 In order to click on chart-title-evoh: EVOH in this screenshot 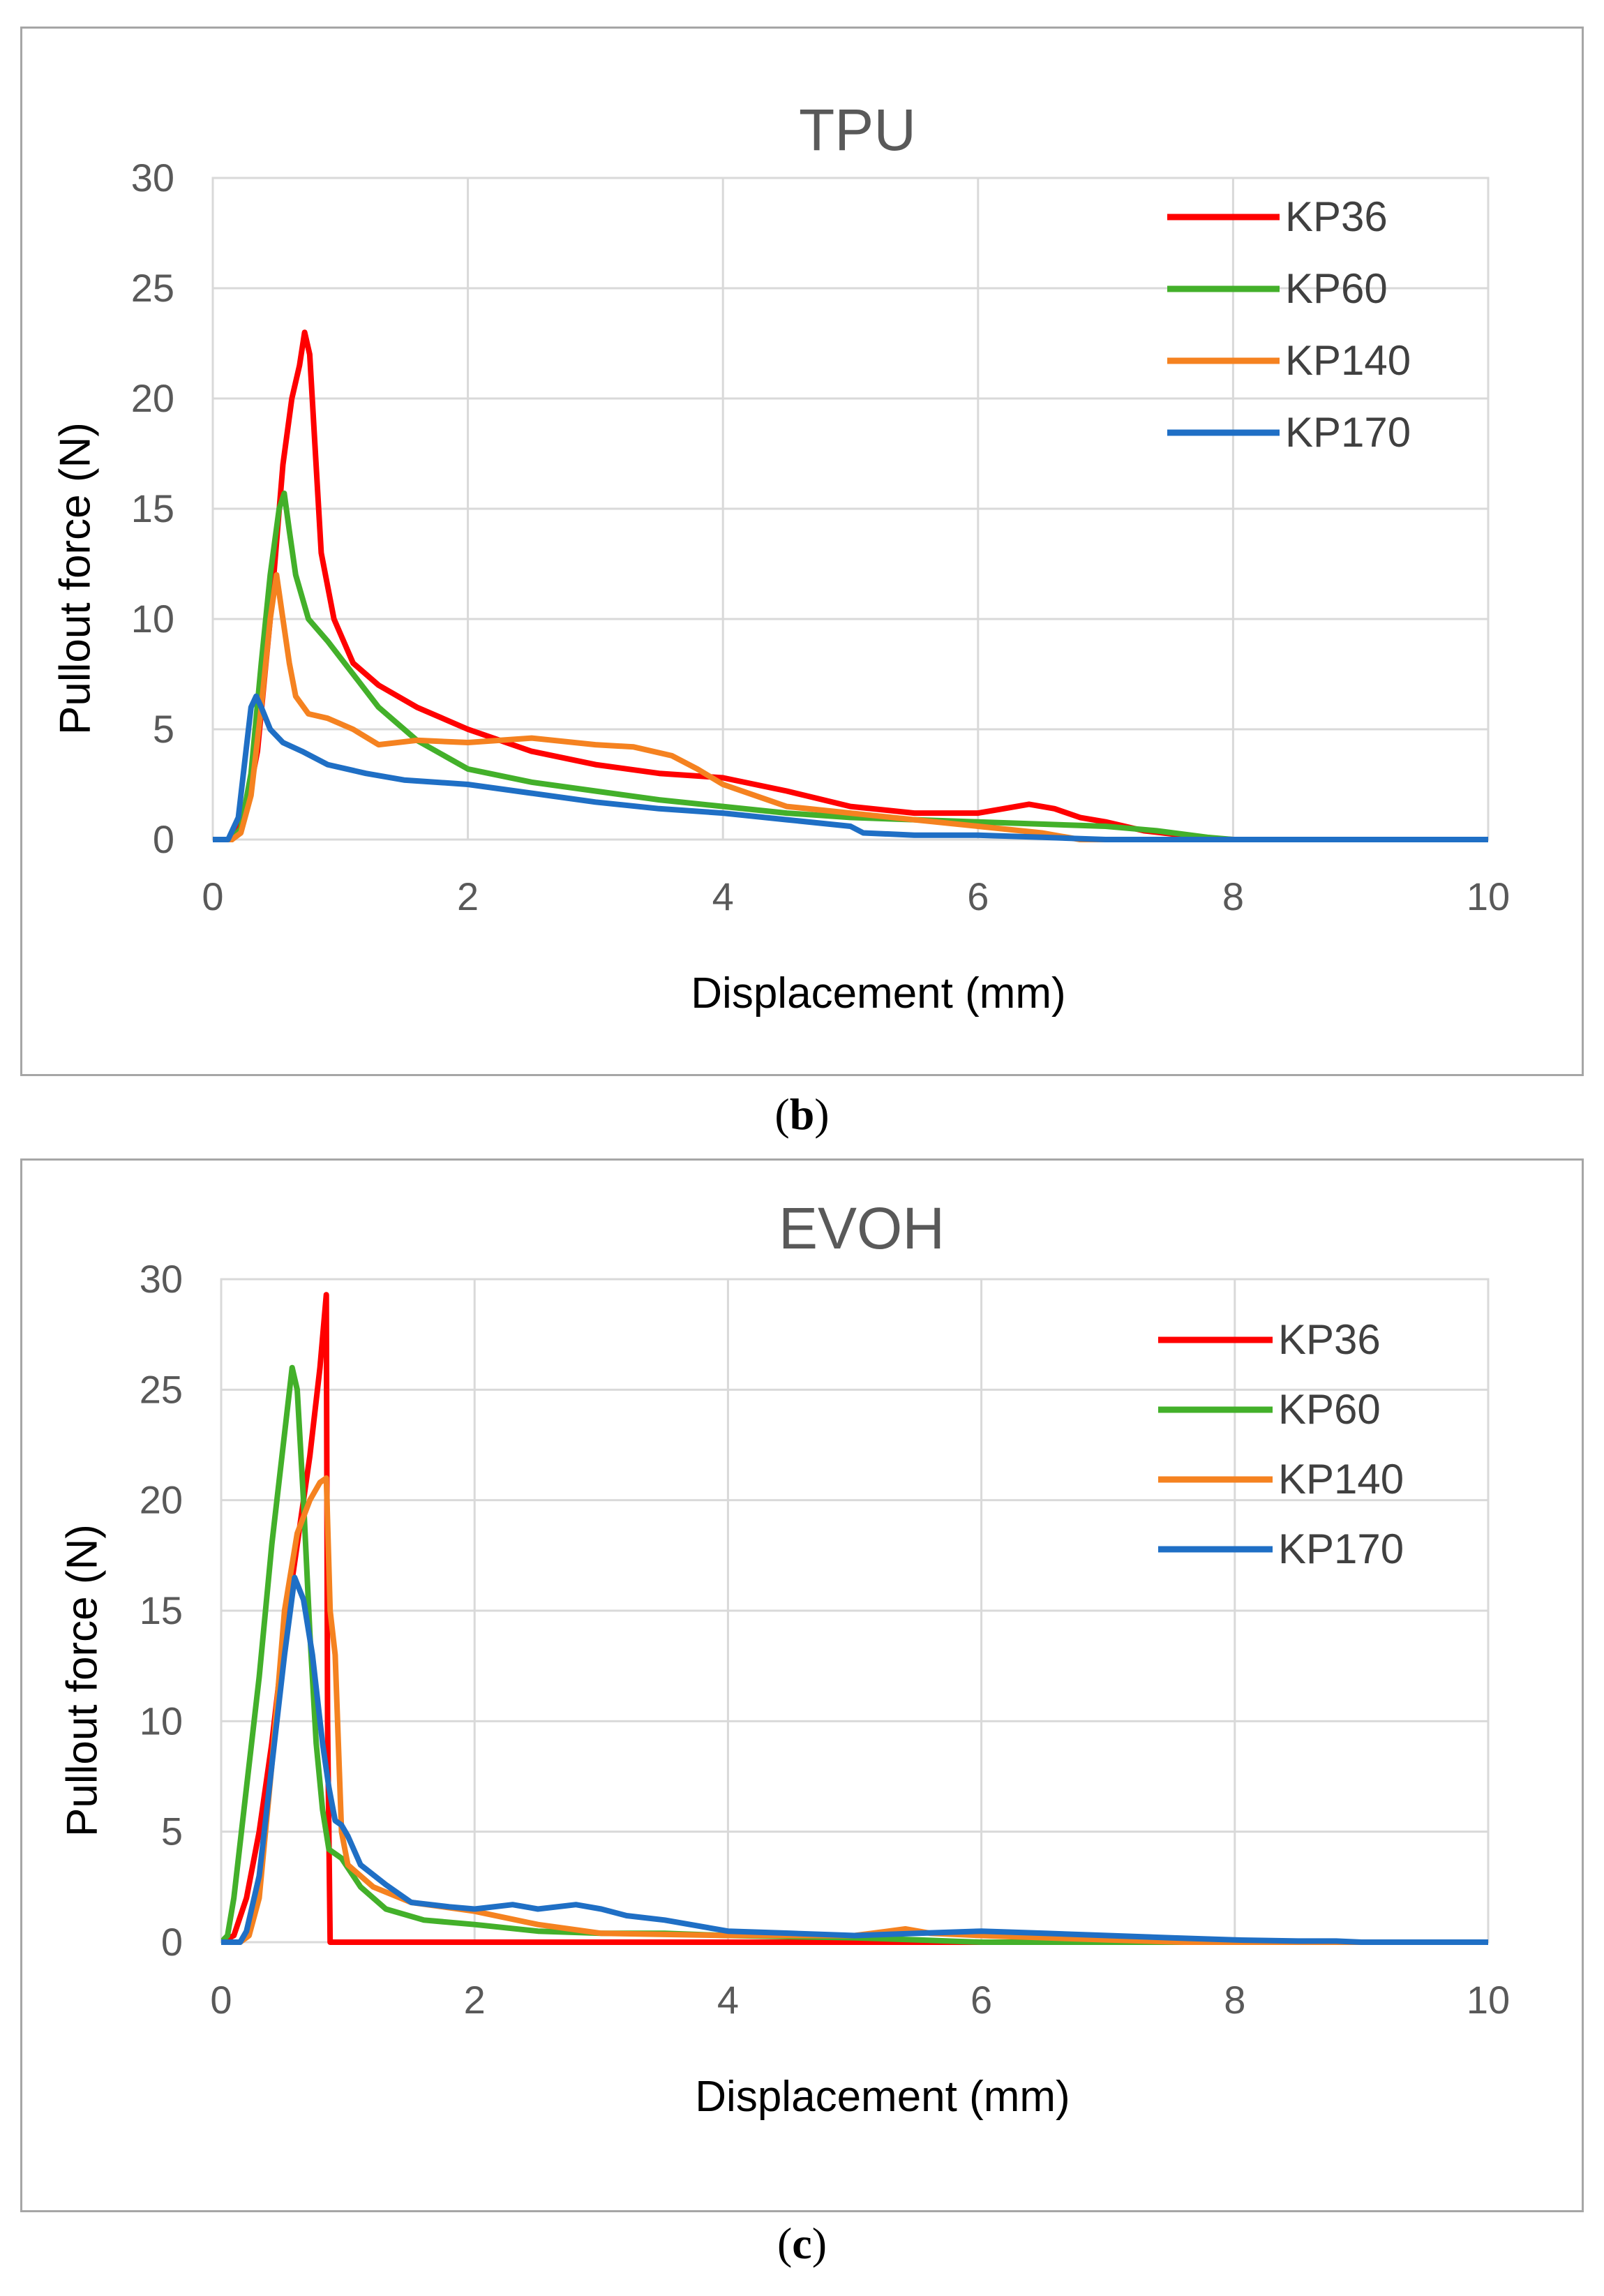, I will do `click(862, 1228)`.